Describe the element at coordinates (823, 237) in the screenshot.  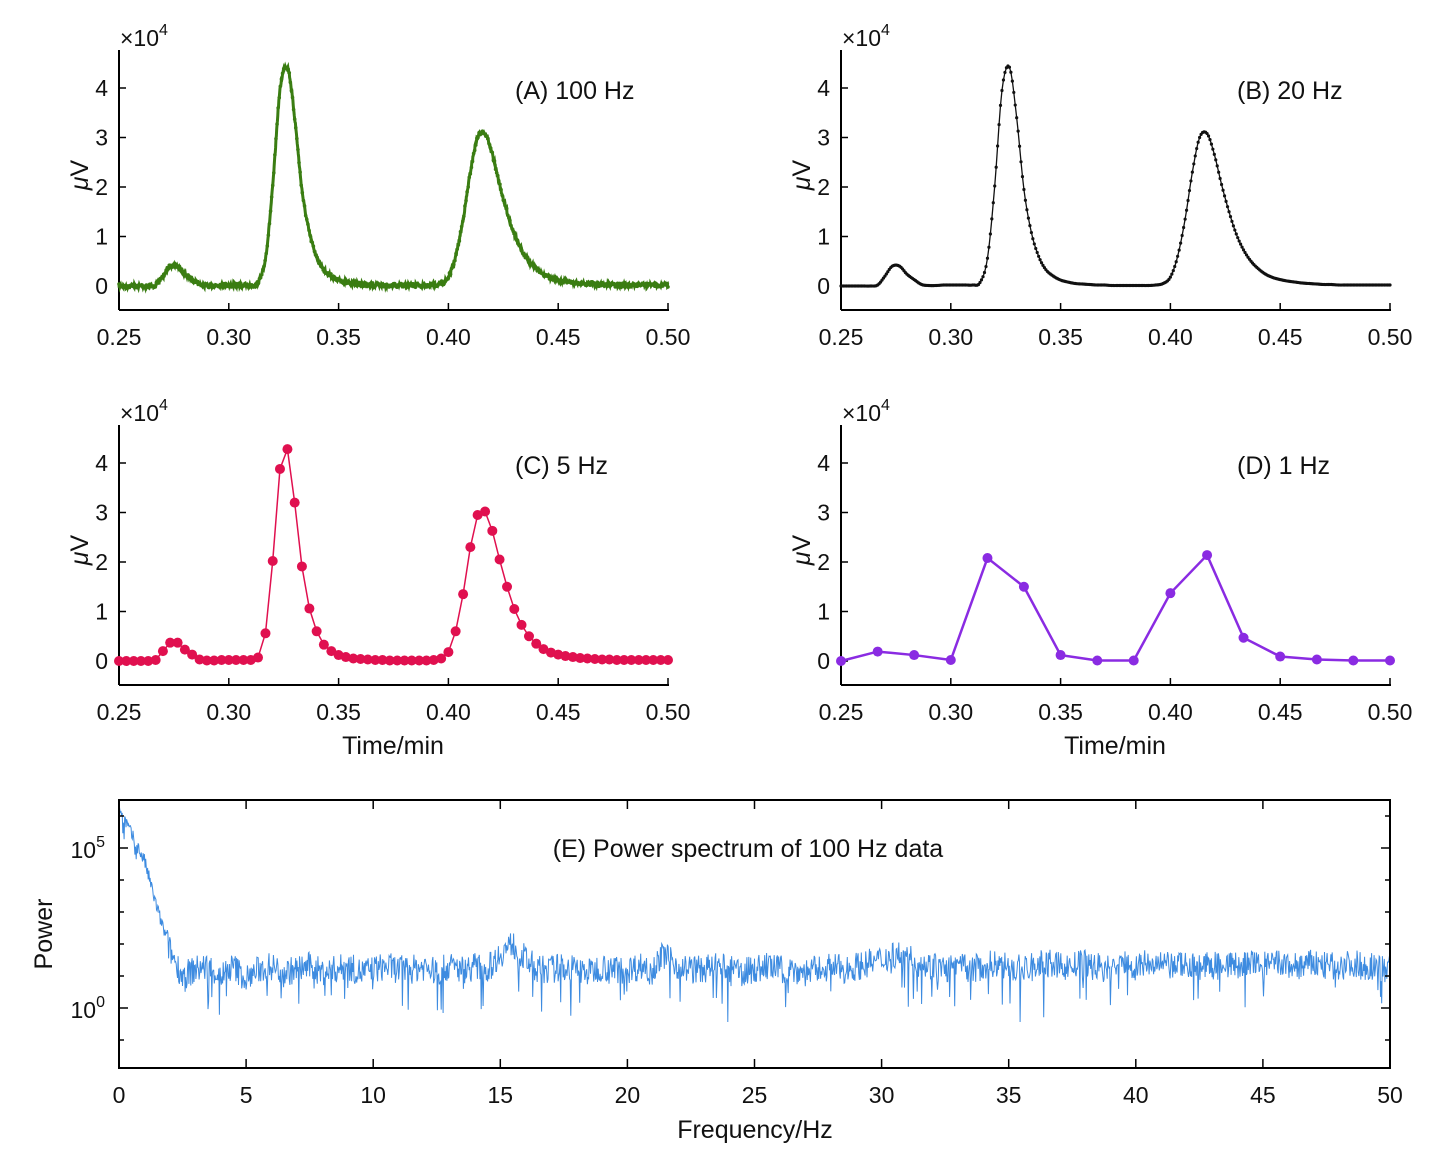
I see `y-tick-label: 1` at that location.